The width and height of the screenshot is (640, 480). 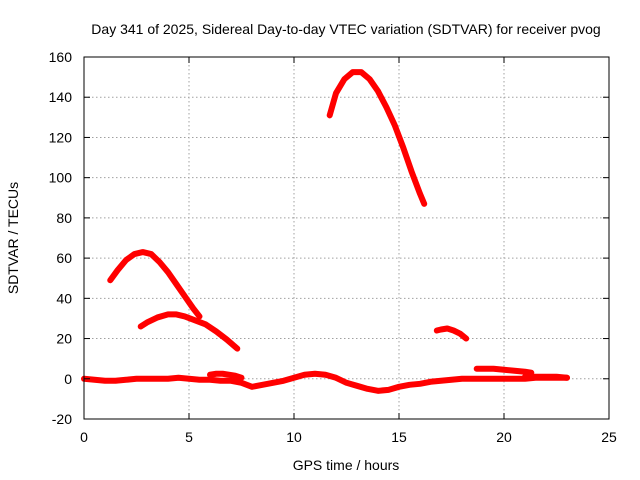 I want to click on y-tick-label: 100, so click(x=61, y=178).